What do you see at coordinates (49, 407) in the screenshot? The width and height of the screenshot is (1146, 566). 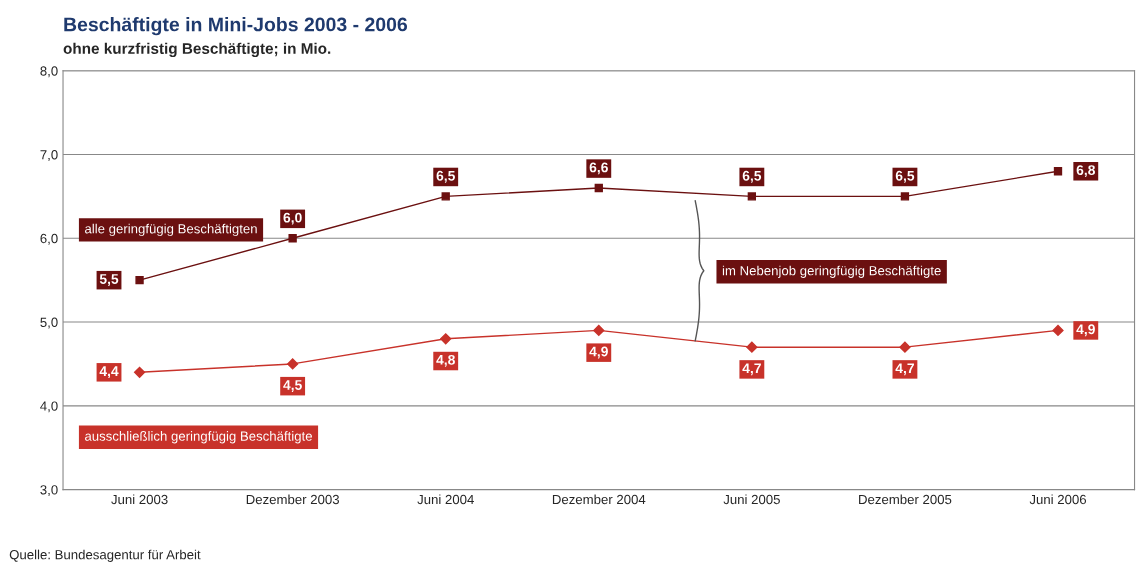 I see `y-tick-label: 4,0` at bounding box center [49, 407].